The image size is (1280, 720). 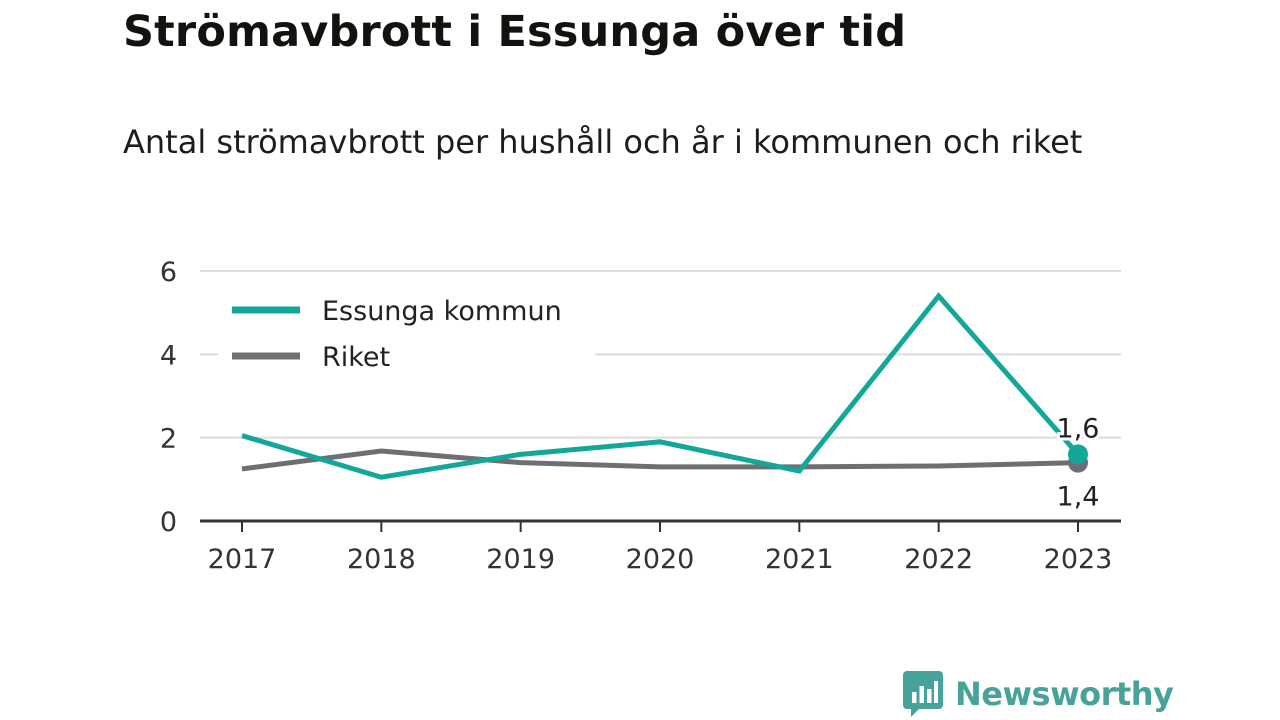 I want to click on chart-title: Strömavbrott i Essunga över tid, so click(x=515, y=32).